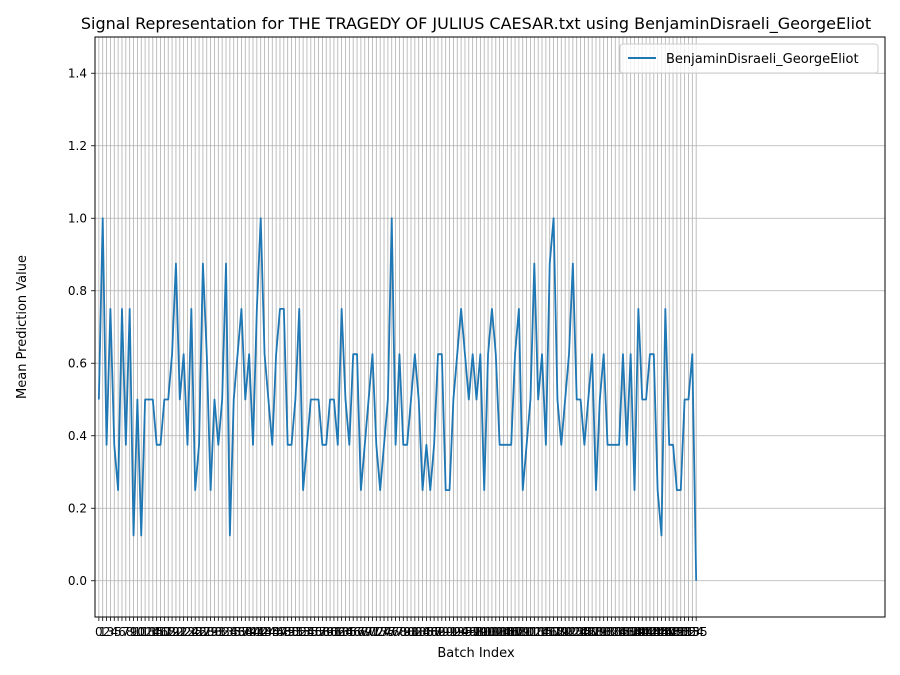  I want to click on x-tick-label: 47, so click(279, 632).